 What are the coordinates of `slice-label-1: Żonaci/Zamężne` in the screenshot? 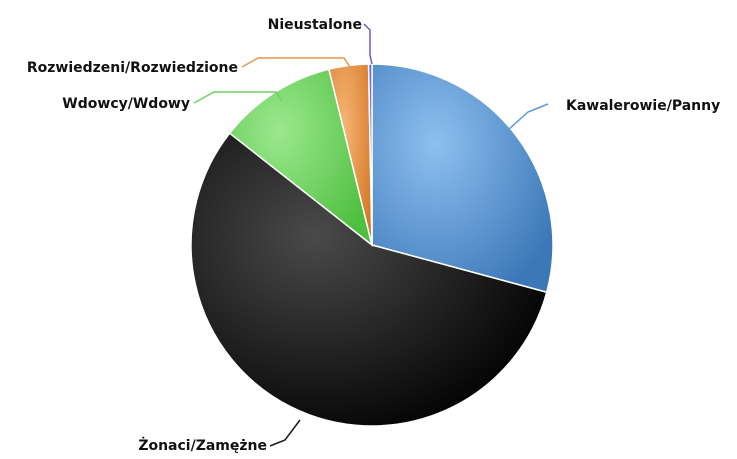 It's located at (202, 445).